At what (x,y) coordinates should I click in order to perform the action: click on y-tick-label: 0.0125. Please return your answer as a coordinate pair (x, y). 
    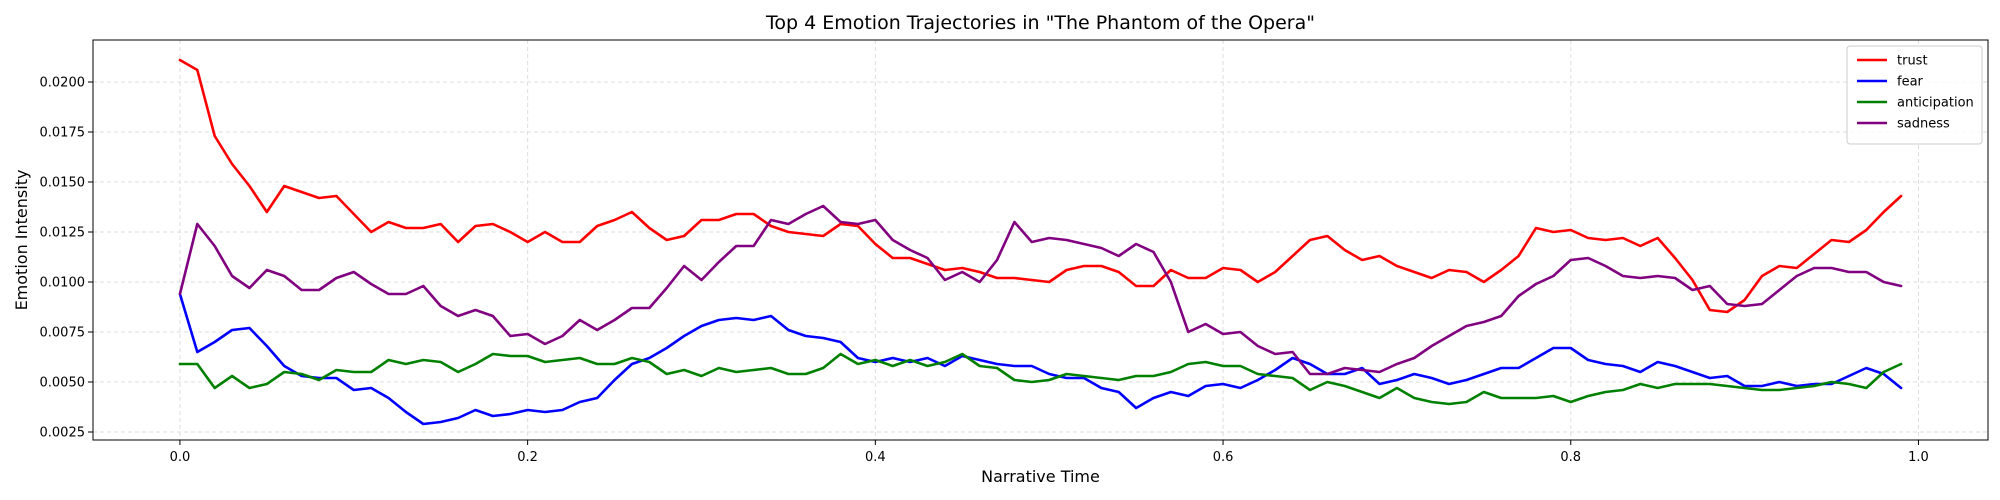
    Looking at the image, I should click on (63, 233).